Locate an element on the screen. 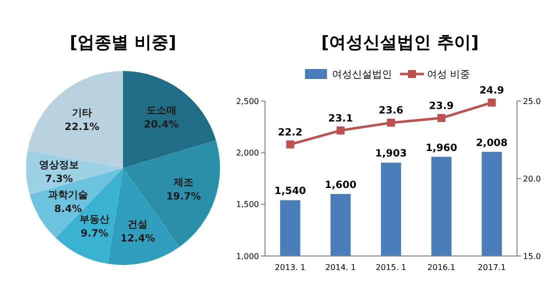 The width and height of the screenshot is (550, 295). chart-title: [여성신설법인 추이] is located at coordinates (400, 43).